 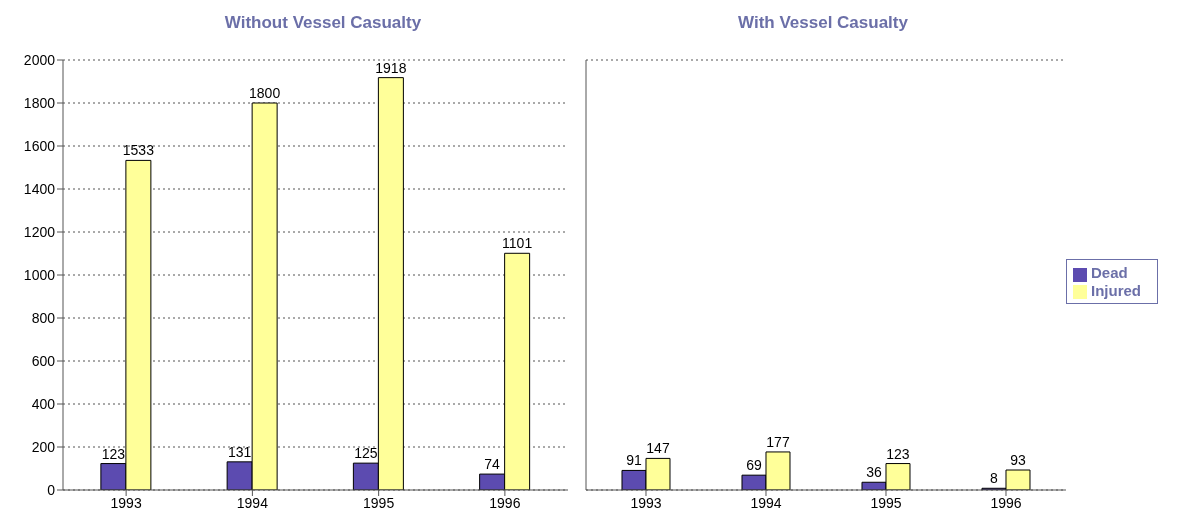 What do you see at coordinates (43, 446) in the screenshot?
I see `y-tick-label: 200` at bounding box center [43, 446].